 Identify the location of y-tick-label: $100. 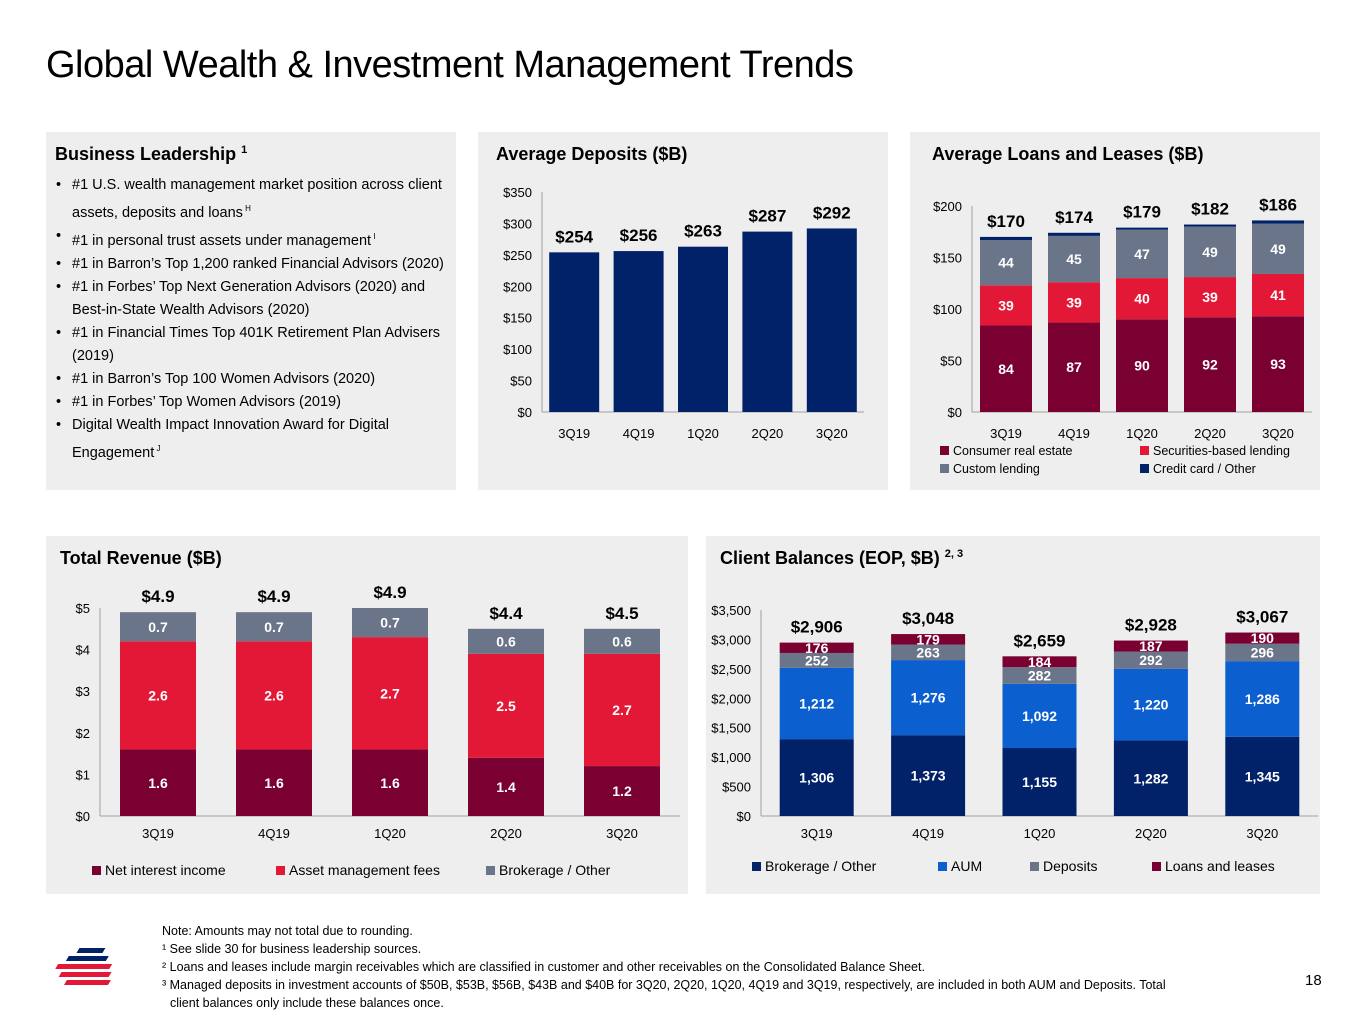
(947, 309).